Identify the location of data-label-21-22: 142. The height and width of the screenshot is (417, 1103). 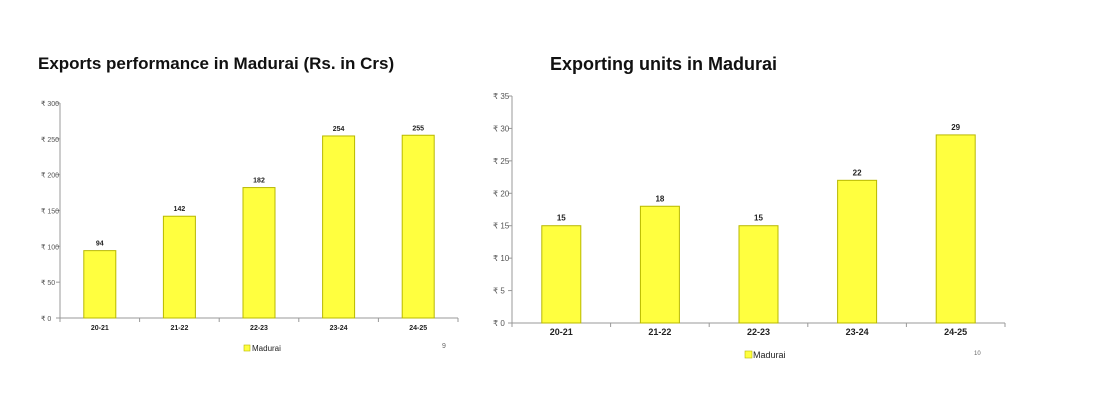
(180, 209).